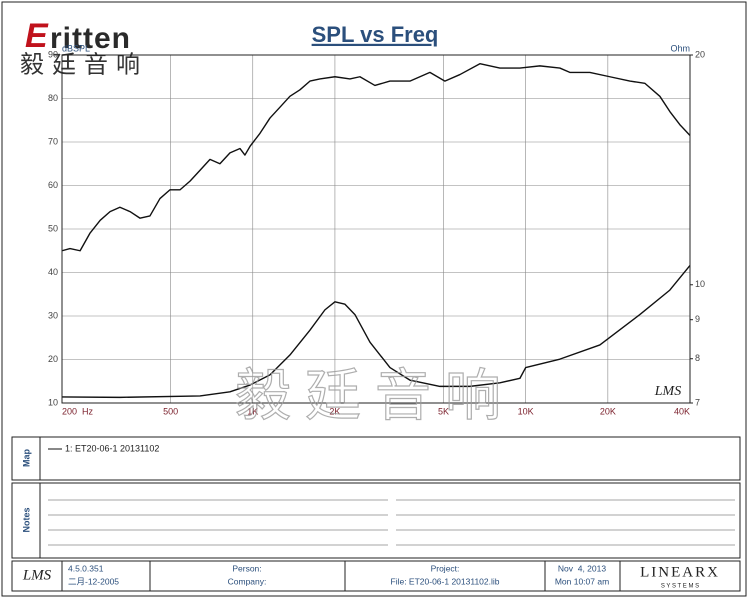 This screenshot has height=600, width=750. What do you see at coordinates (680, 48) in the screenshot?
I see `y2-axis-label: Ohm` at bounding box center [680, 48].